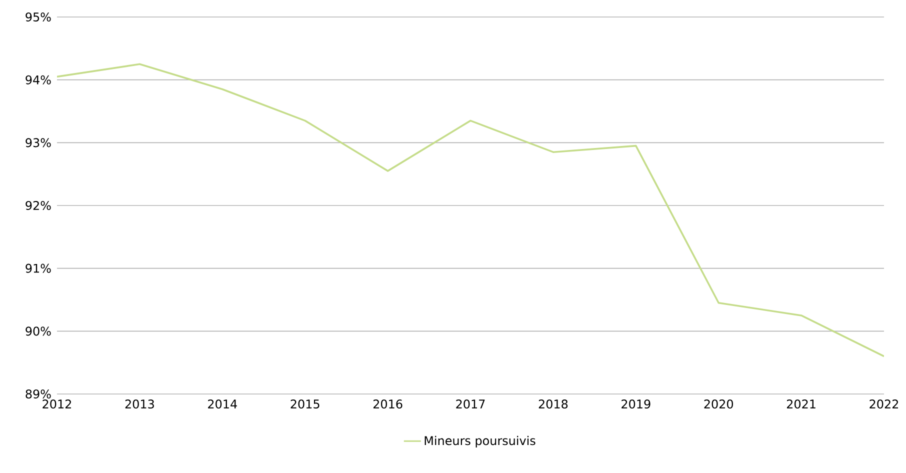 This screenshot has width=906, height=473. Describe the element at coordinates (38, 331) in the screenshot. I see `y-tick-label: 90%` at that location.